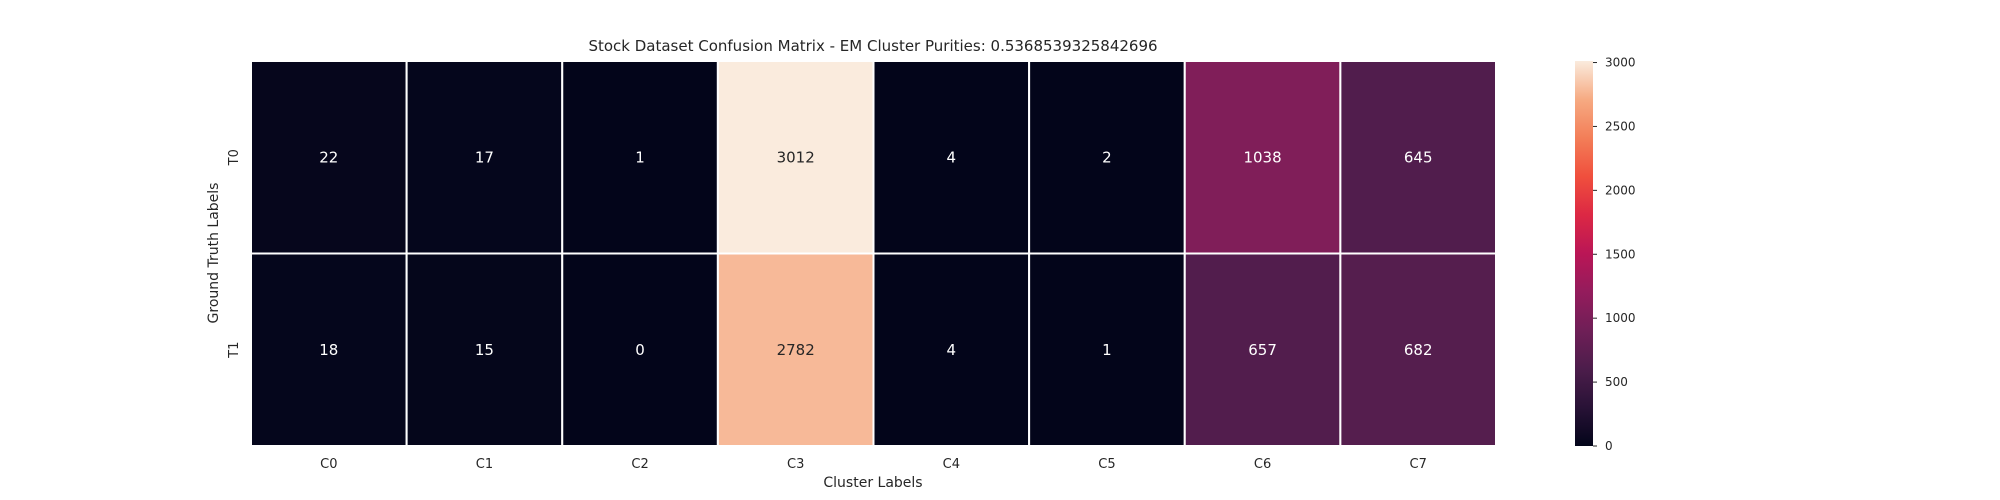  Describe the element at coordinates (234, 254) in the screenshot. I see `y-tick-labels: T0 T1` at that location.